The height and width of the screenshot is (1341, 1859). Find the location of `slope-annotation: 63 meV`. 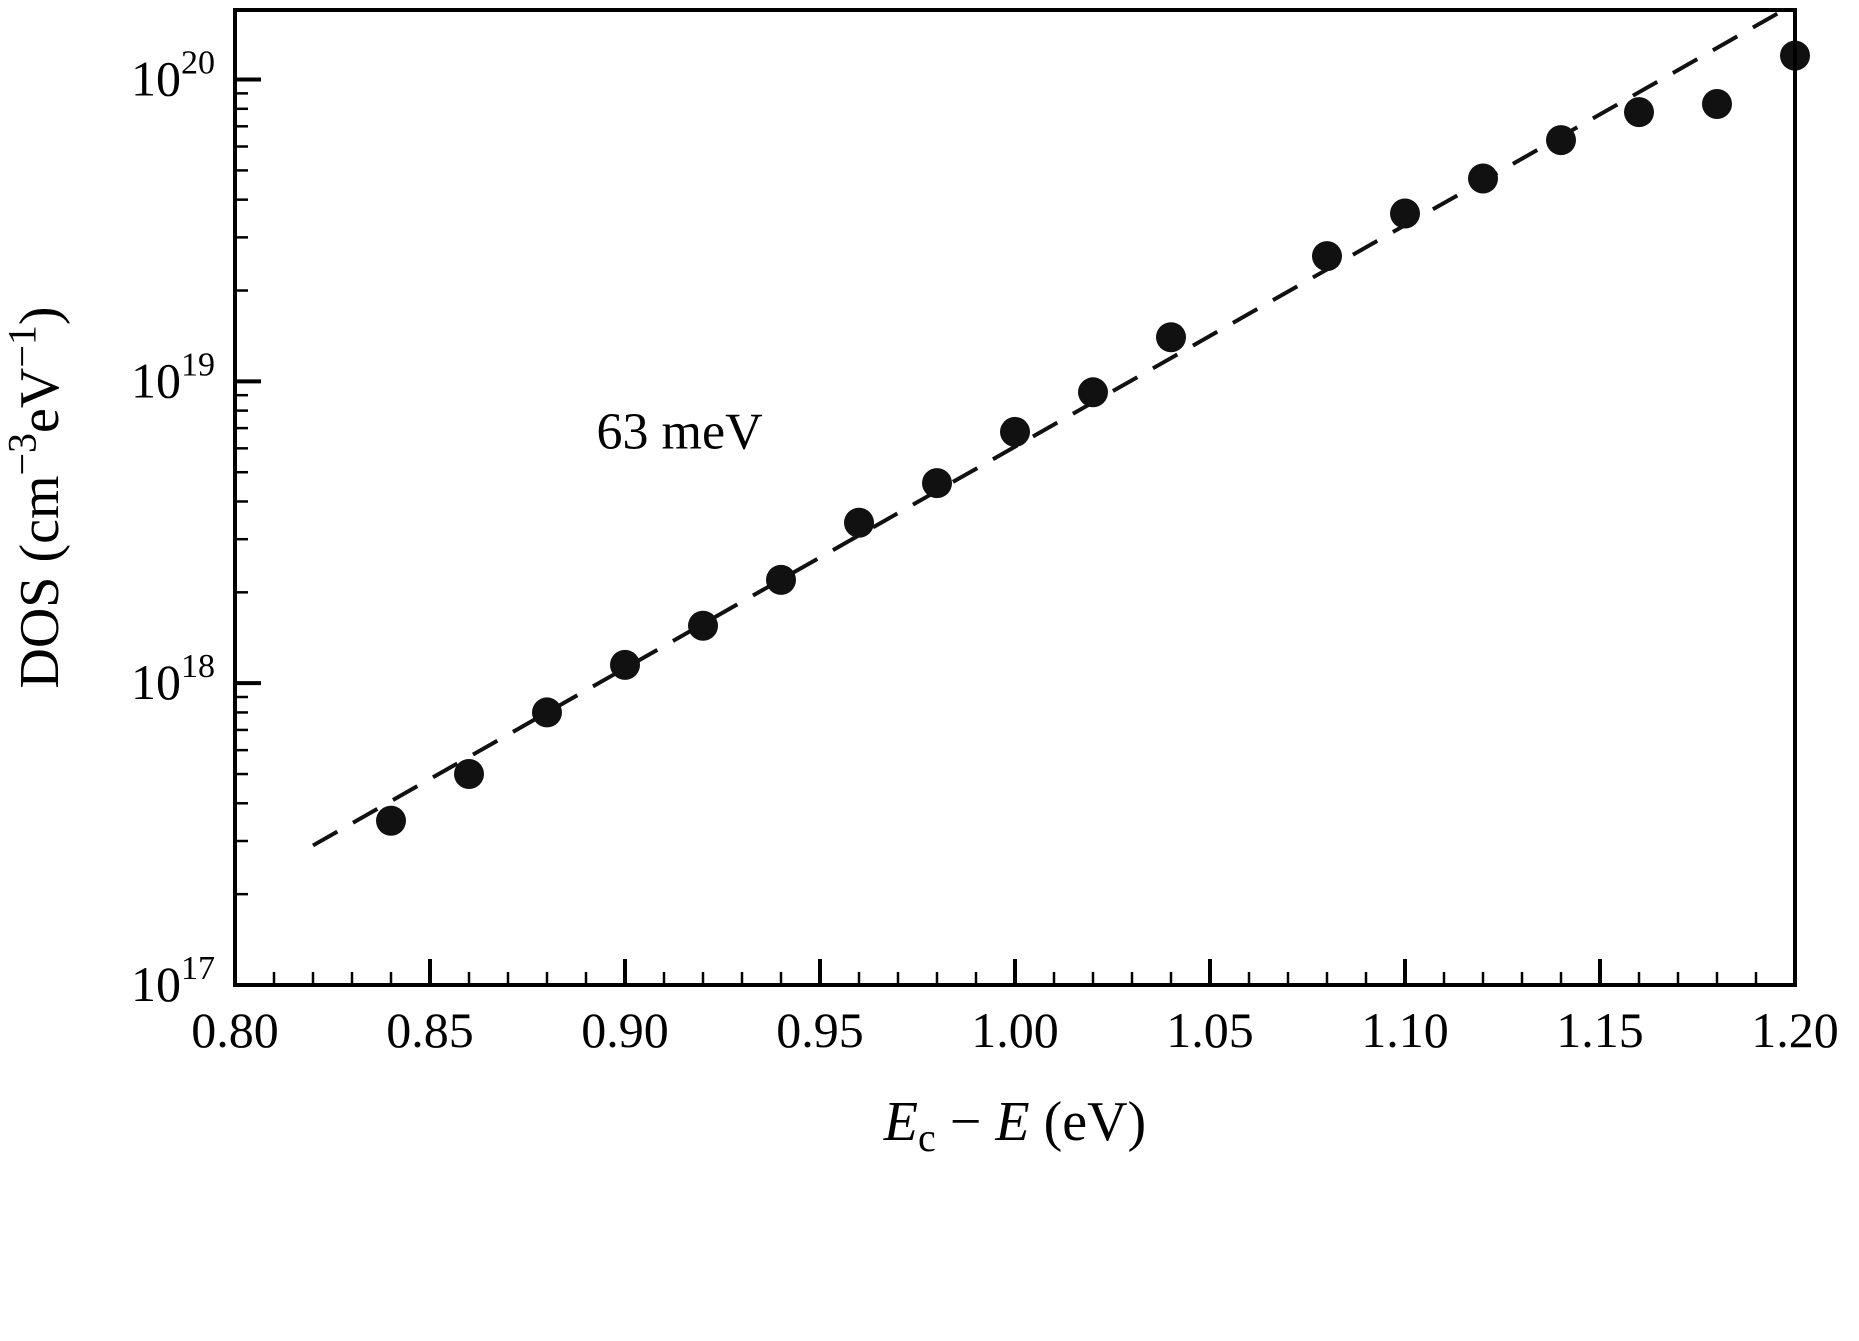

slope-annotation: 63 meV is located at coordinates (680, 431).